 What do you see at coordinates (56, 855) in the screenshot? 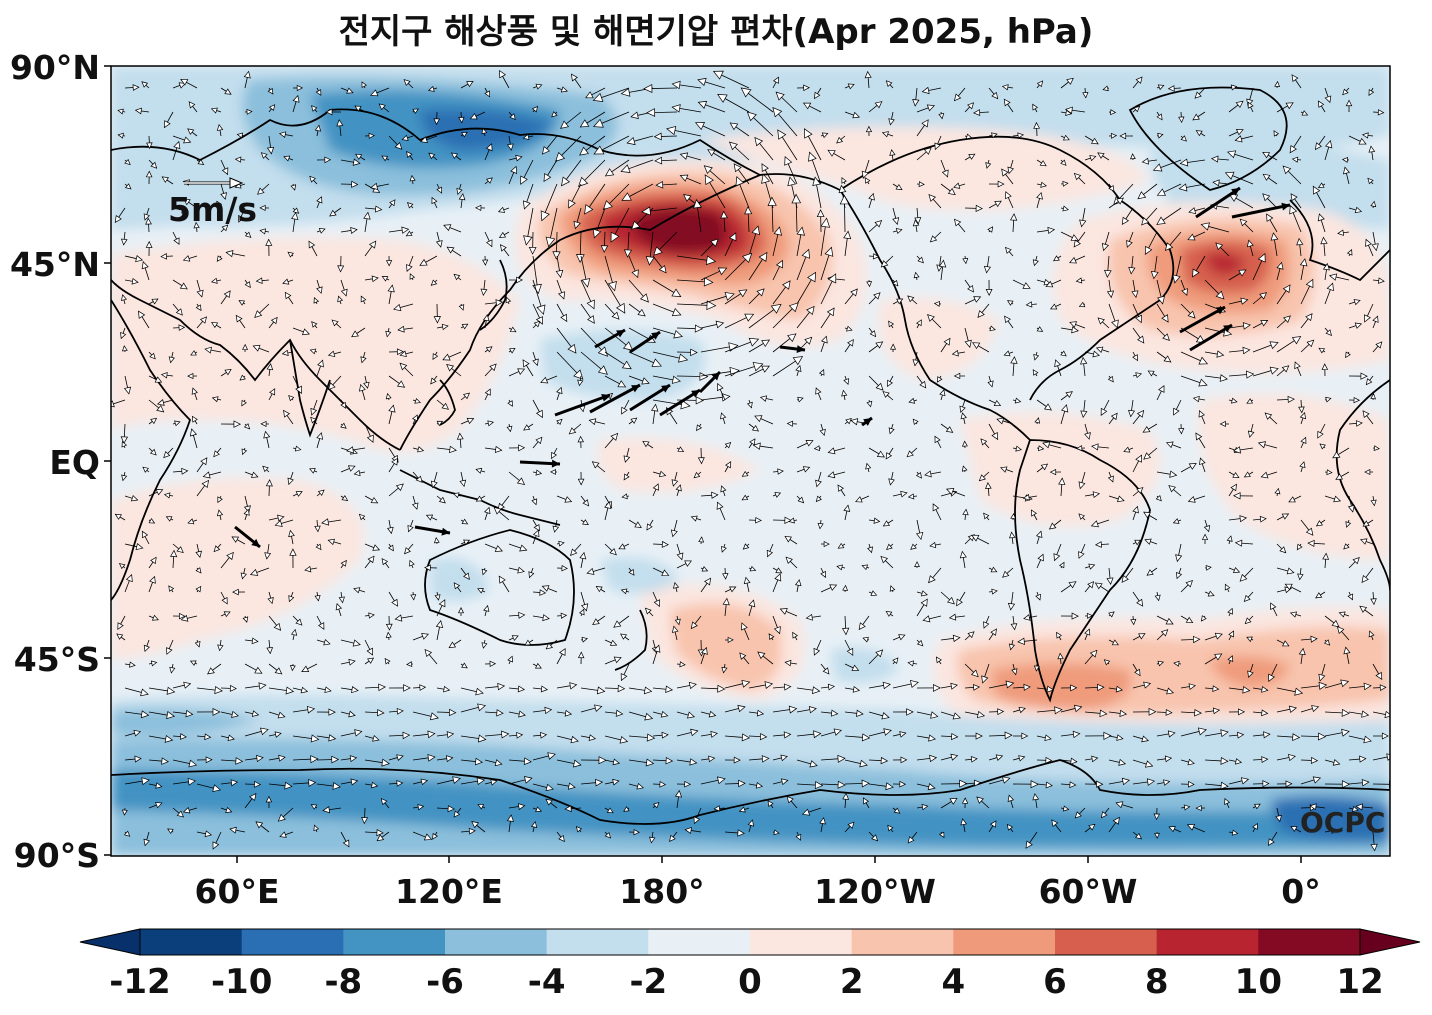
I see `lat-label-90s: 90°S` at bounding box center [56, 855].